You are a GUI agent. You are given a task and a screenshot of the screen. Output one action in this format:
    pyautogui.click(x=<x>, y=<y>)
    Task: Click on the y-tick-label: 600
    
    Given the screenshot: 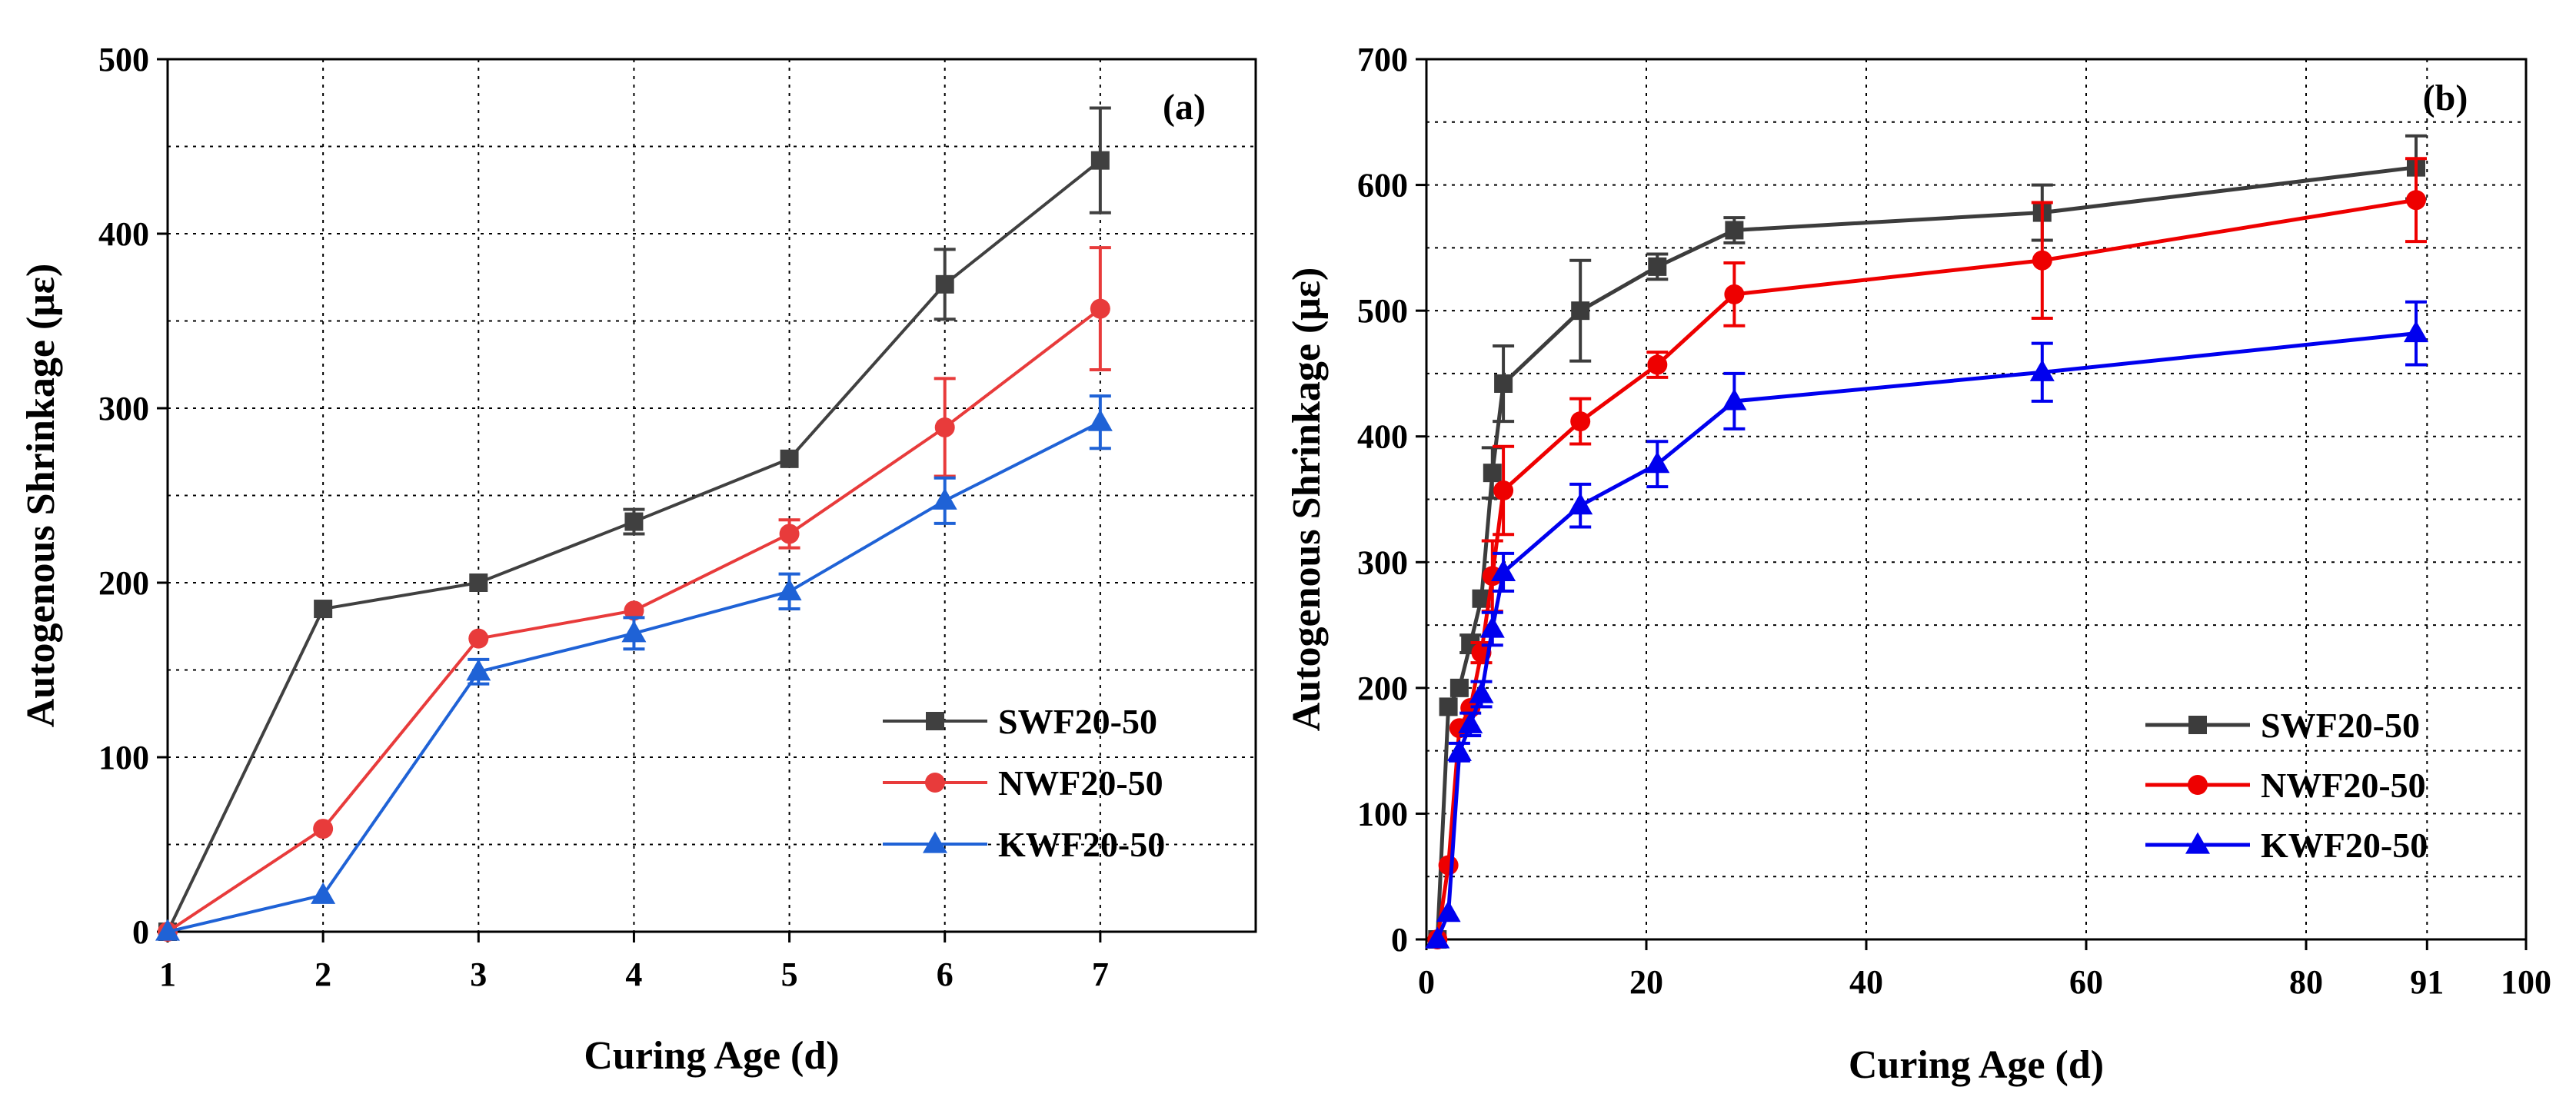 What is the action you would take?
    pyautogui.click(x=1382, y=185)
    